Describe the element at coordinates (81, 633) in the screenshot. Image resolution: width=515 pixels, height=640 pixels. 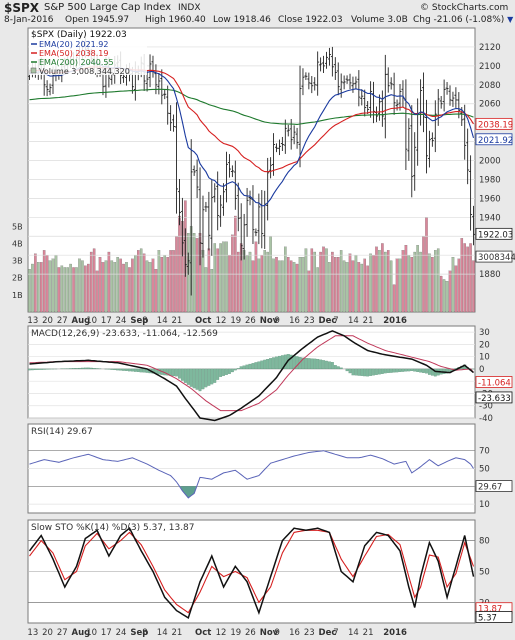
I see `sto-x-label: Aug` at that location.